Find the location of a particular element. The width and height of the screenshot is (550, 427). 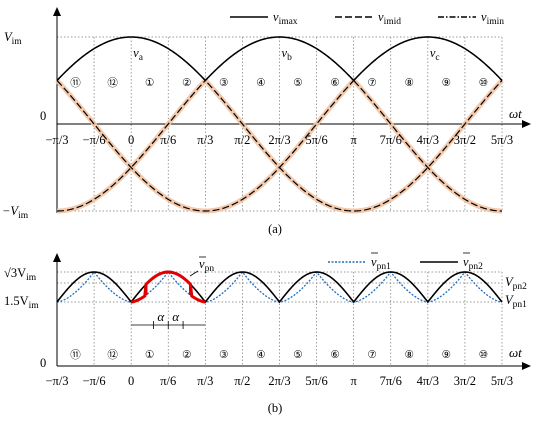

y-label-top: Vim is located at coordinates (13, 38).